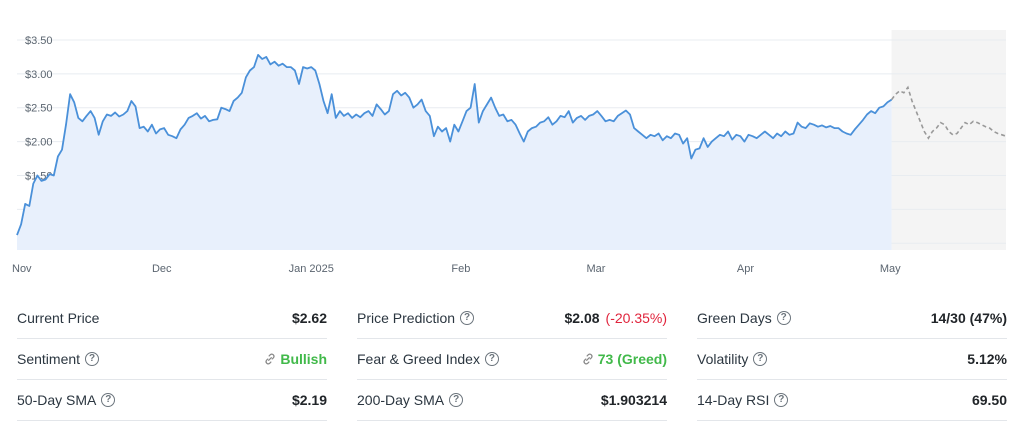 The width and height of the screenshot is (1025, 427). I want to click on sentiment-value: Bullish, so click(303, 359).